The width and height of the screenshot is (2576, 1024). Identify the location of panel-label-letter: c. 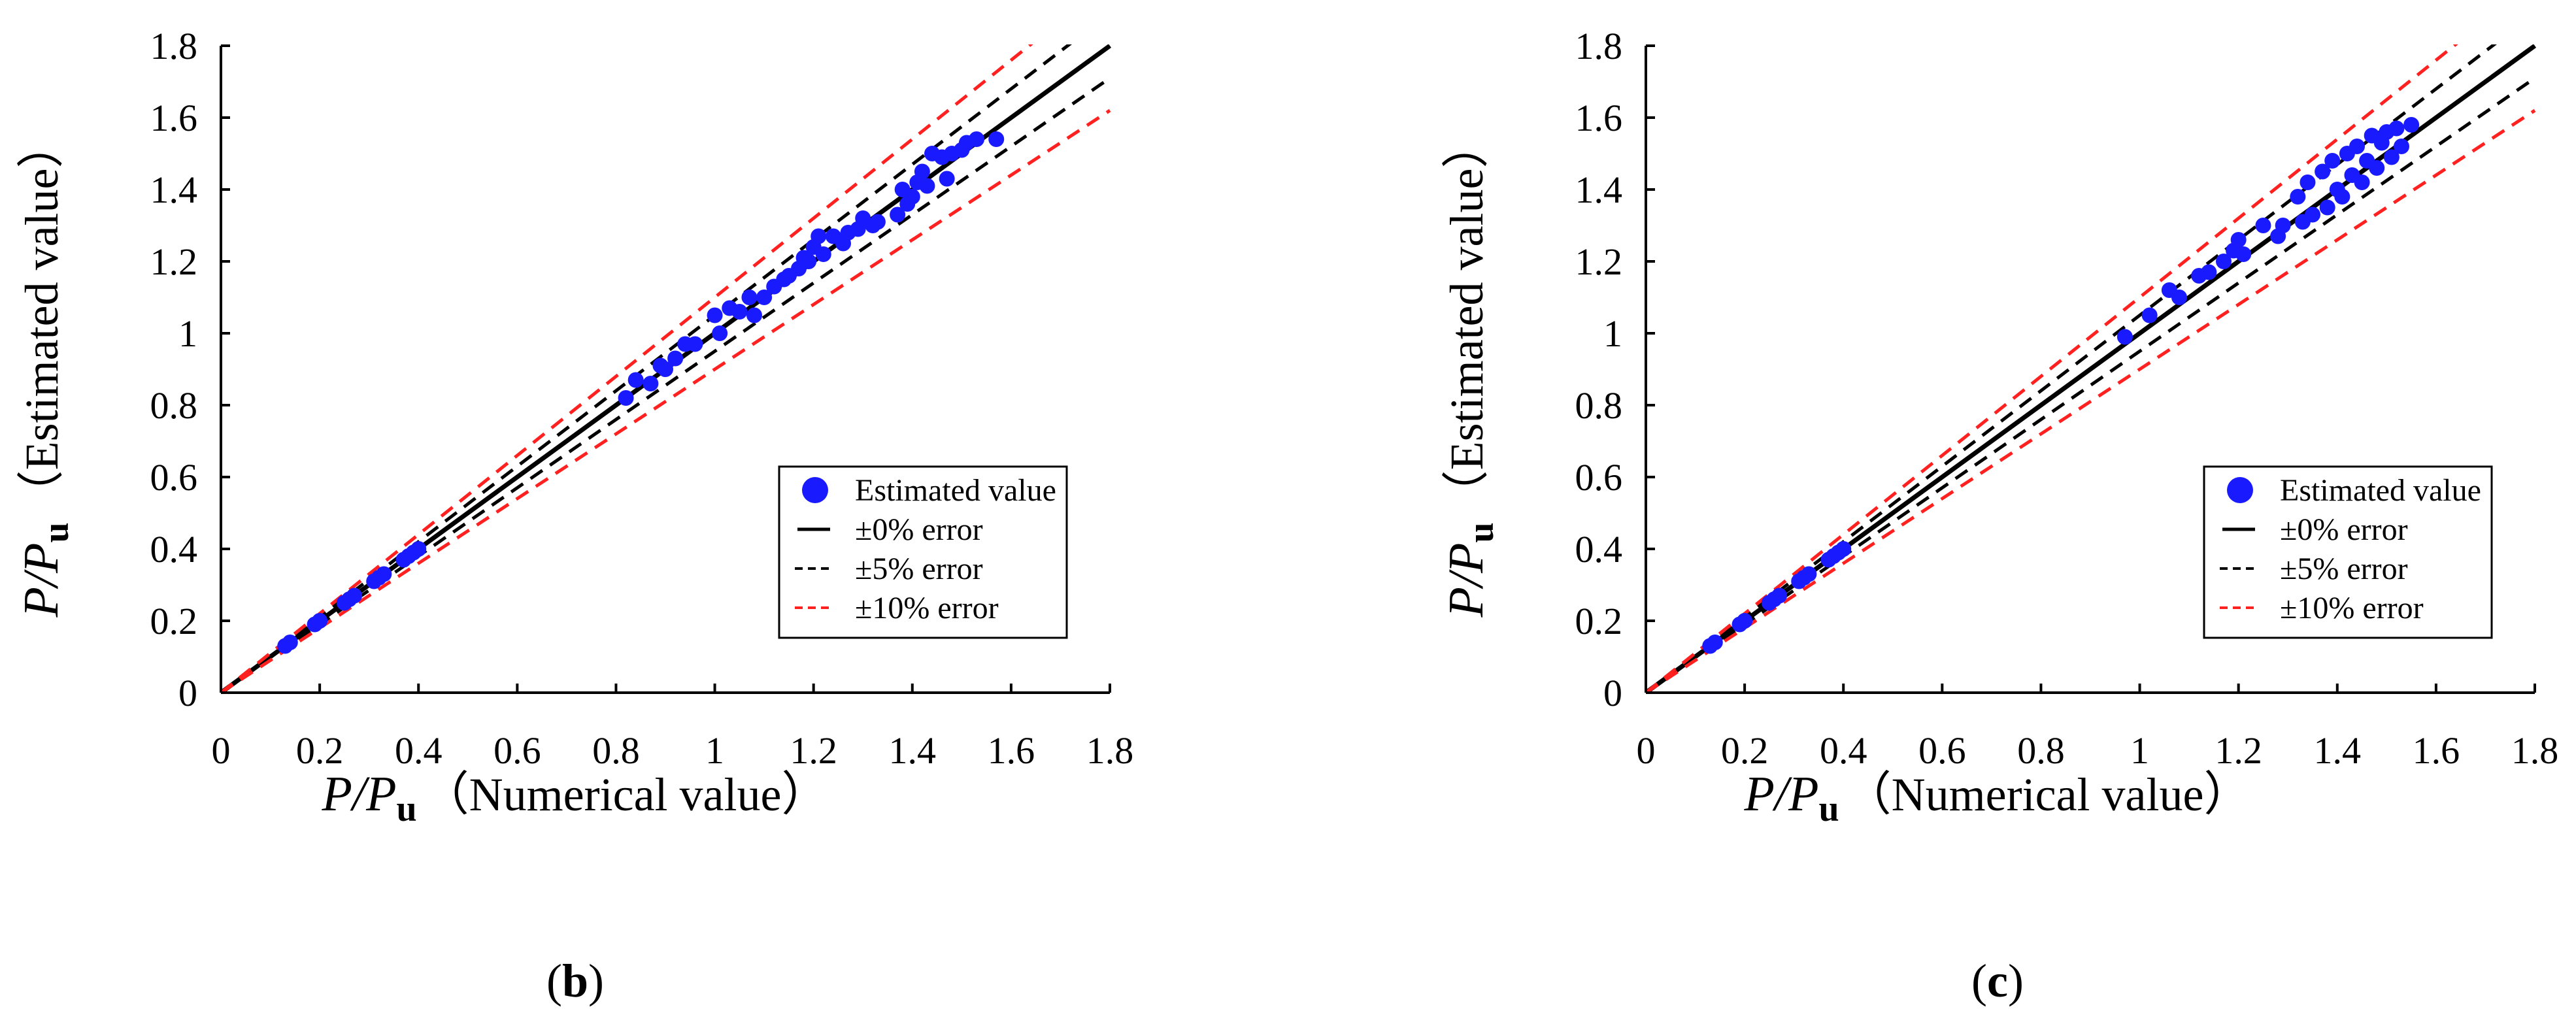
(1998, 981).